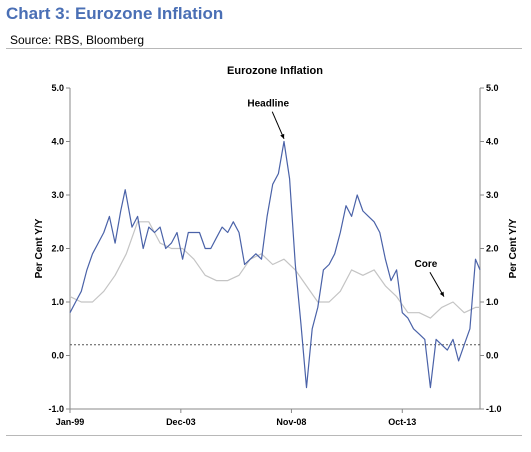 This screenshot has height=452, width=531. I want to click on y-tick-label-right: 4.0, so click(492, 142).